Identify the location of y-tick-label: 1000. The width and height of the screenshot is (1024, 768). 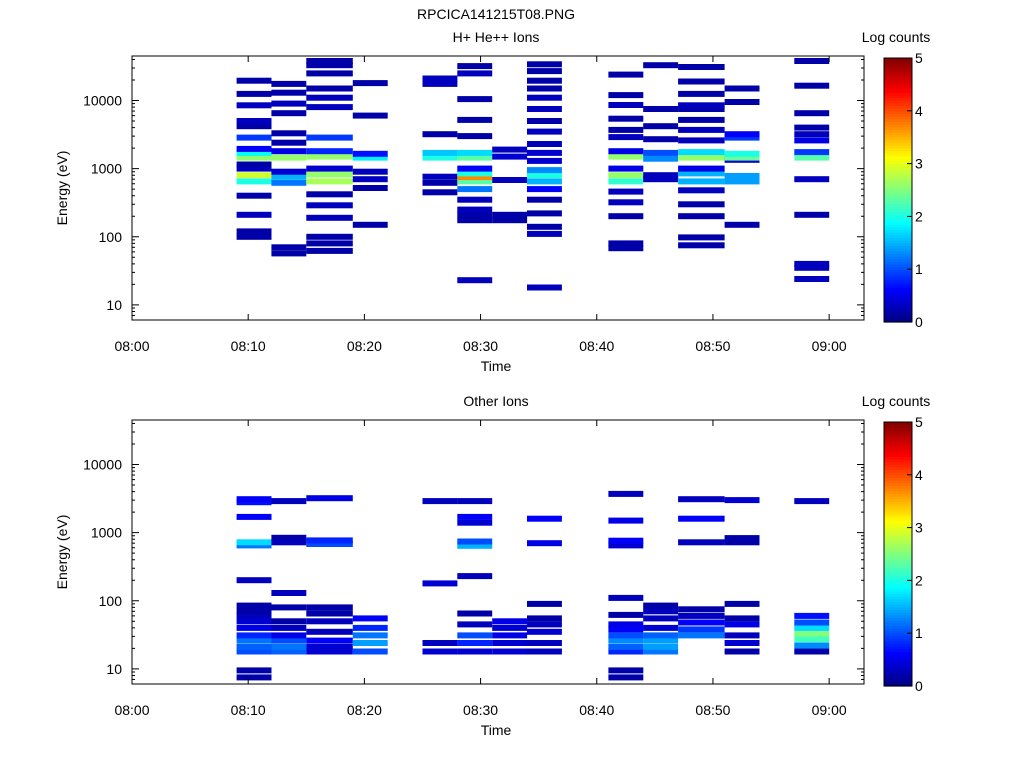
(106, 533).